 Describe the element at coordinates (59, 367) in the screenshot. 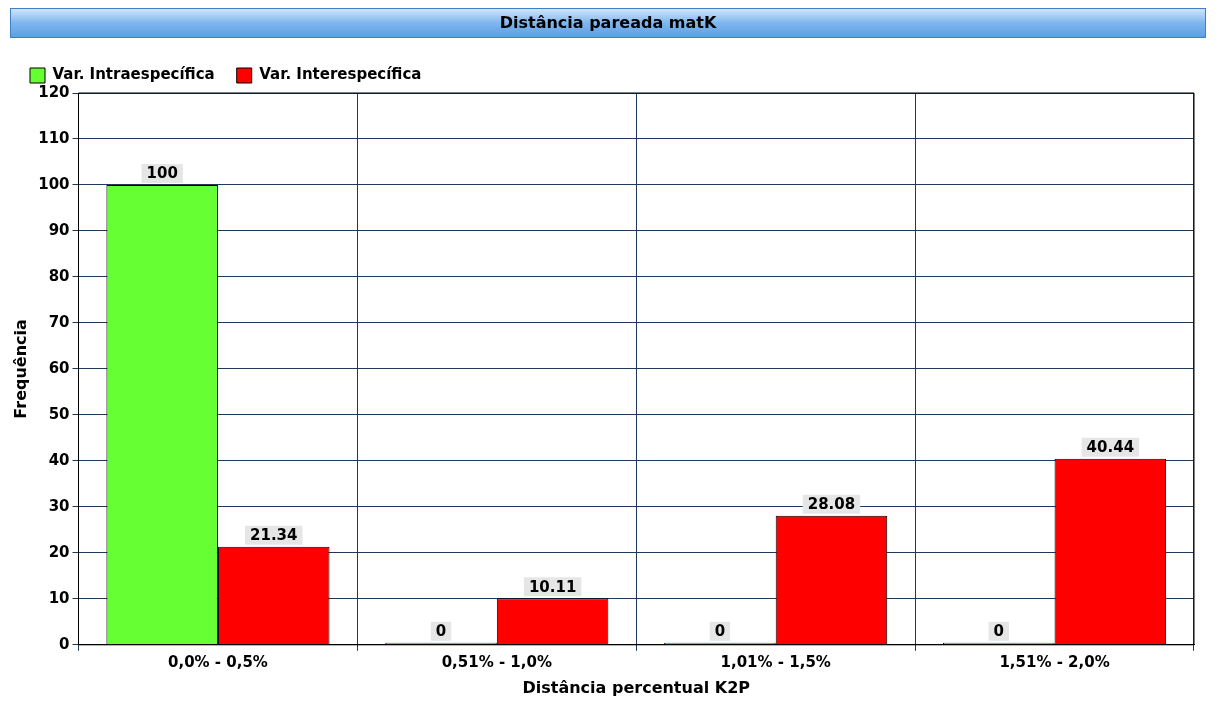

I see `y-tick-label: 60` at that location.